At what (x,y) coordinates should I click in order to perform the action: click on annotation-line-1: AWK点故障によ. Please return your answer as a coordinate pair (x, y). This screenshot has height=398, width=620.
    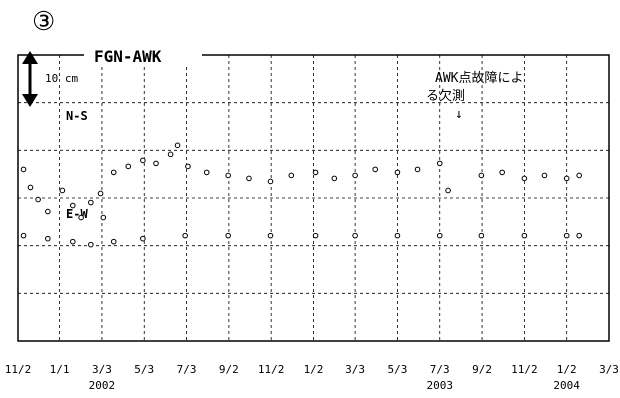
    Looking at the image, I should click on (479, 78).